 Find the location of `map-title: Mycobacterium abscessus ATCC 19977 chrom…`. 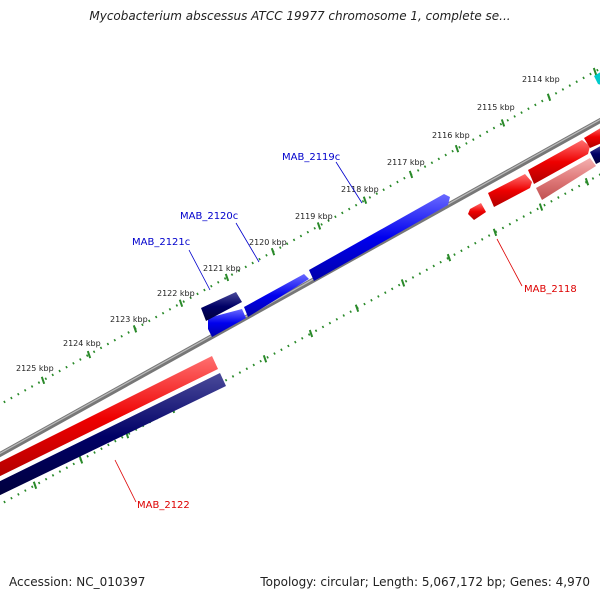

map-title: Mycobacterium abscessus ATCC 19977 chrom… is located at coordinates (300, 16).